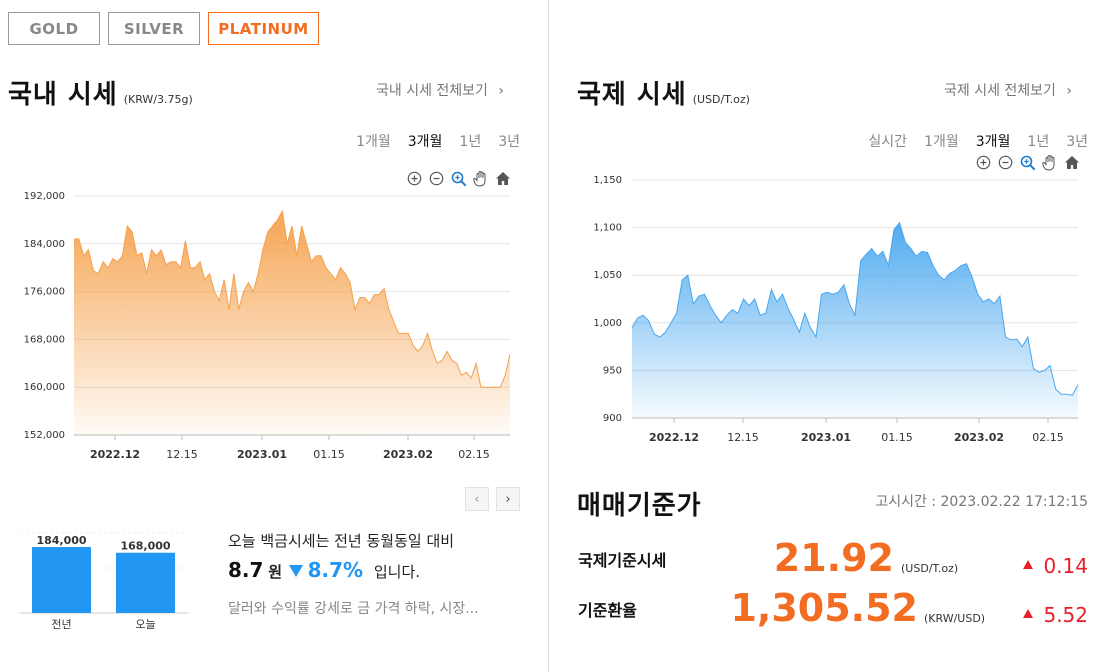 The width and height of the screenshot is (1098, 672). I want to click on domestic-chart-tools, so click(458, 178).